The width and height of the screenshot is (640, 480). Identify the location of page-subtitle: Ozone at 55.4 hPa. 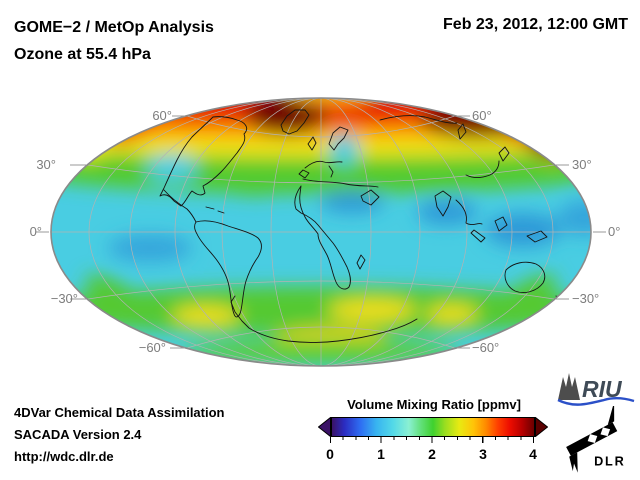
(82, 54).